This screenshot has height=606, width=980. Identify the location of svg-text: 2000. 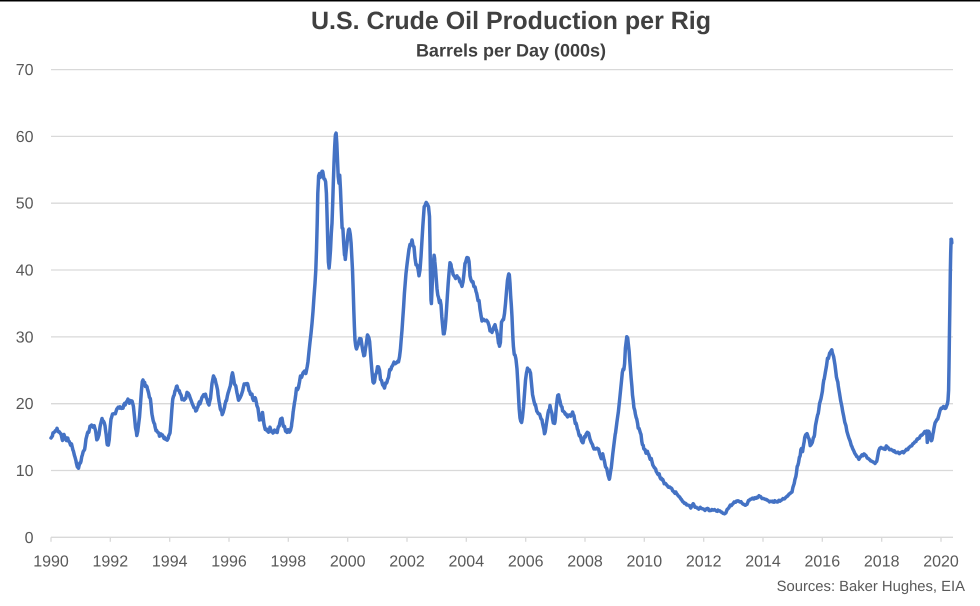
(348, 562).